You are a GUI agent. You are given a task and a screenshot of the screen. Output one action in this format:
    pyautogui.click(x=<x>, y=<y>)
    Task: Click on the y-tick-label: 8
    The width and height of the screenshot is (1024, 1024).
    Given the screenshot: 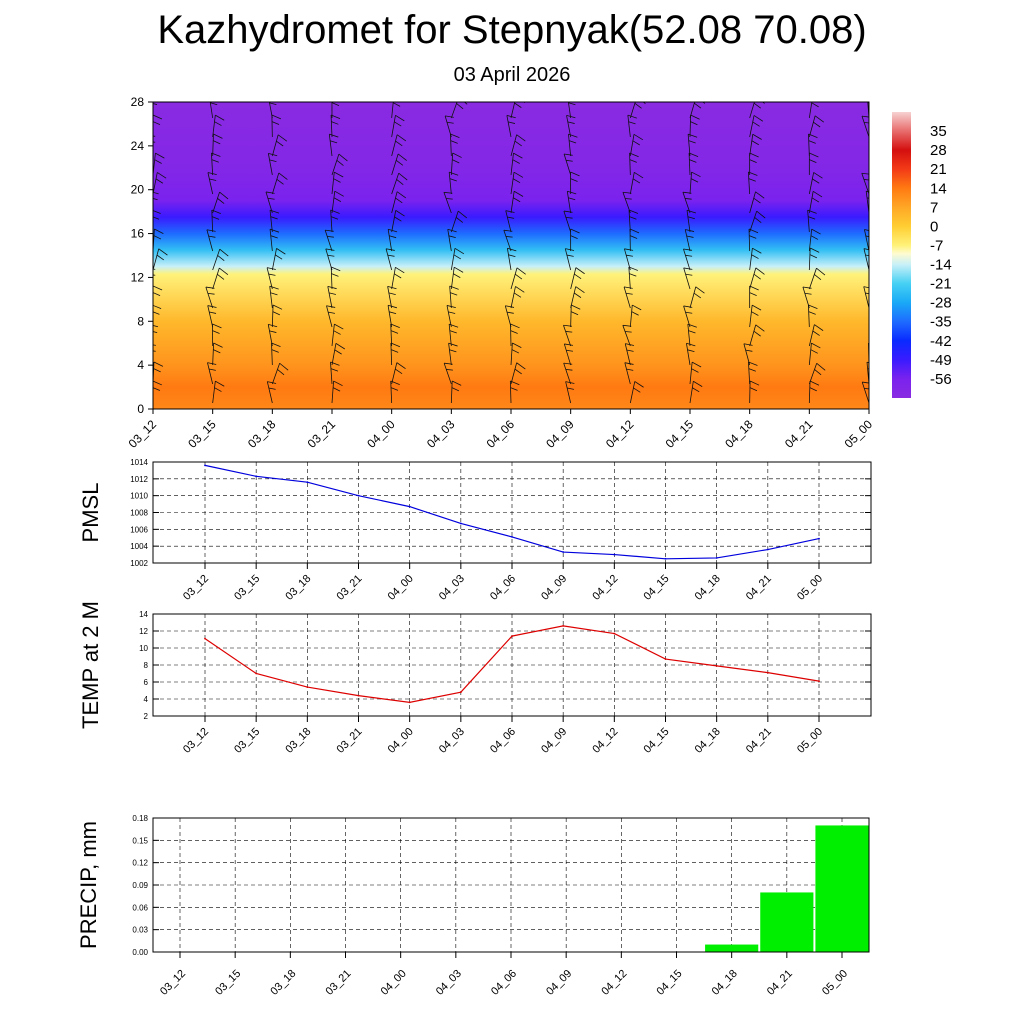 What is the action you would take?
    pyautogui.click(x=146, y=665)
    